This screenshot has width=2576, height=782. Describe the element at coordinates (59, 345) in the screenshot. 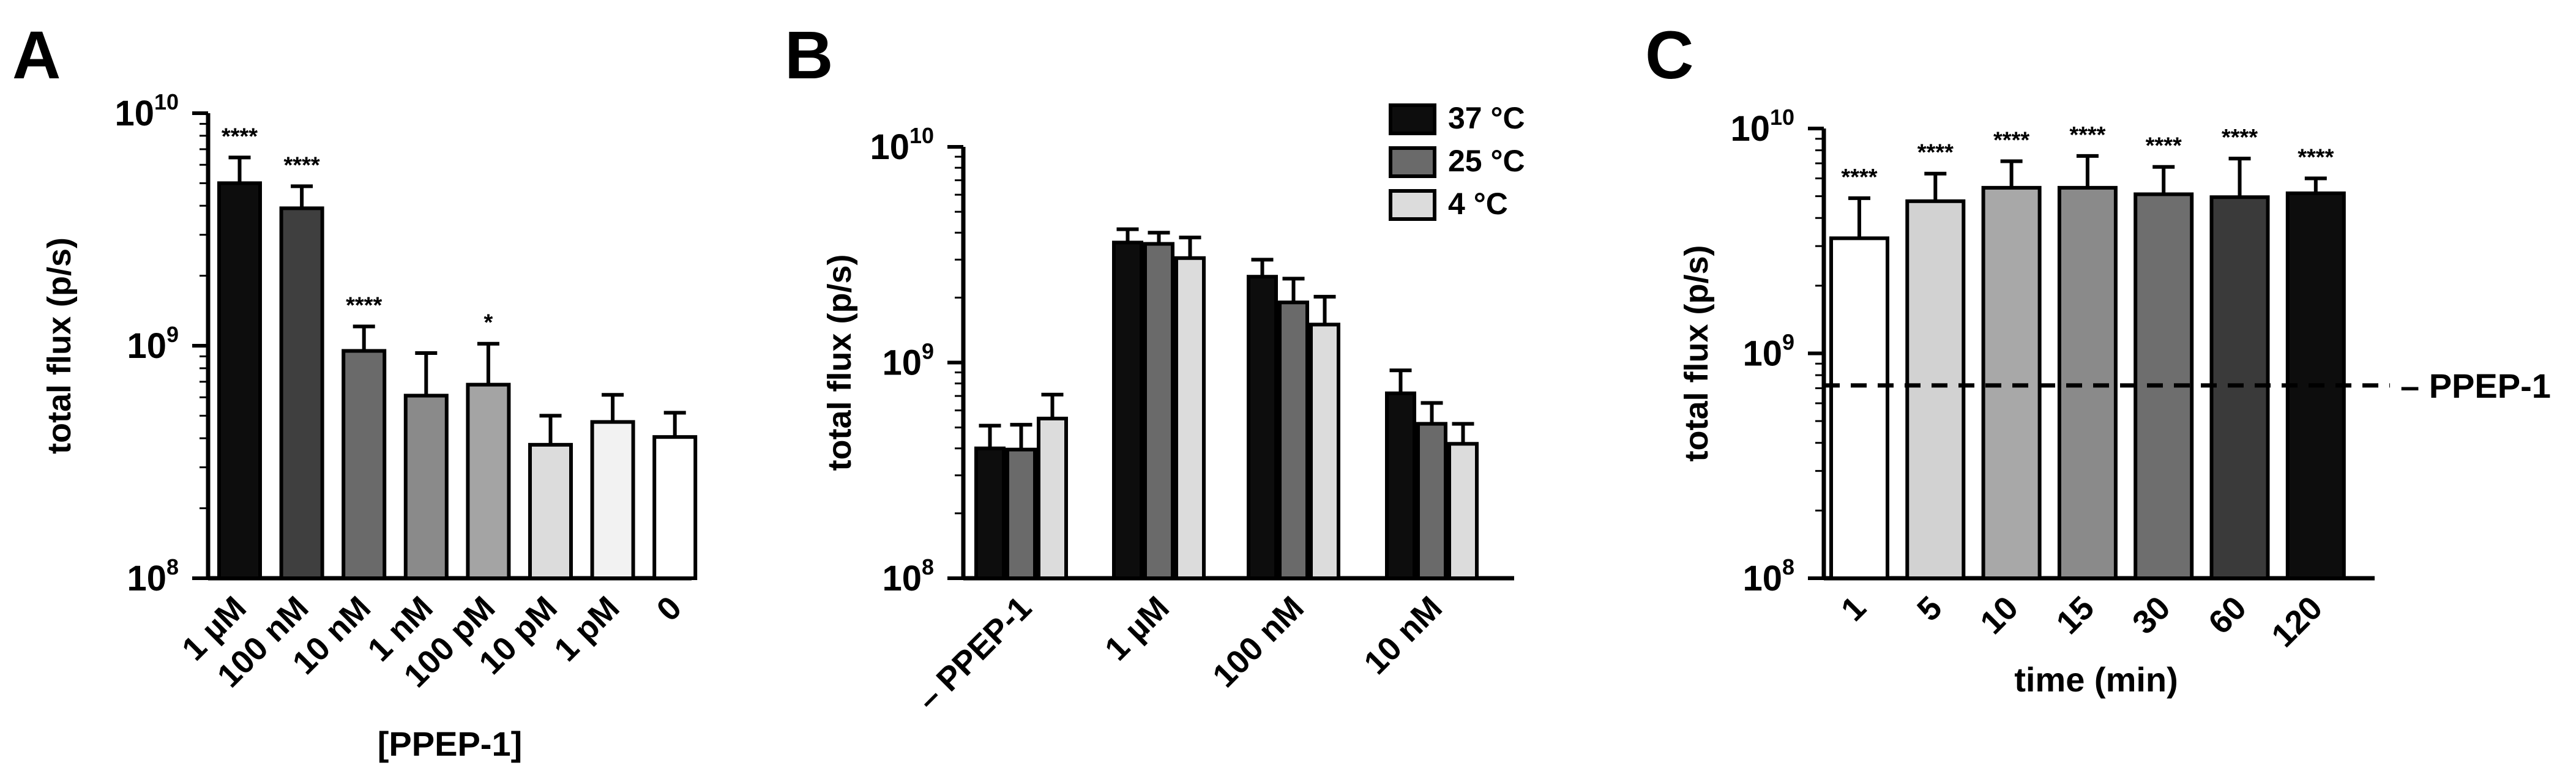

I see `panel-a-y-axis-label: total flux (p/s)` at that location.